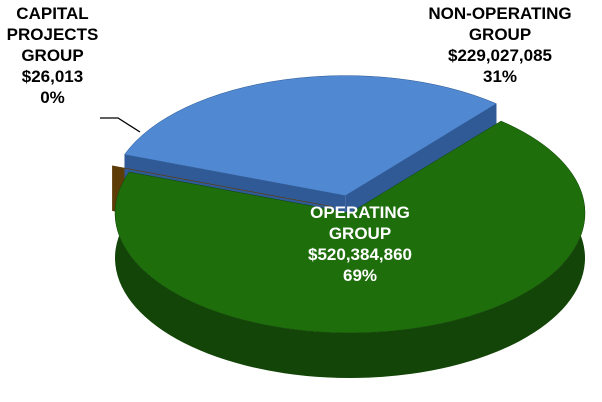 This screenshot has width=602, height=402. I want to click on value-label: $26,013, so click(52, 76).